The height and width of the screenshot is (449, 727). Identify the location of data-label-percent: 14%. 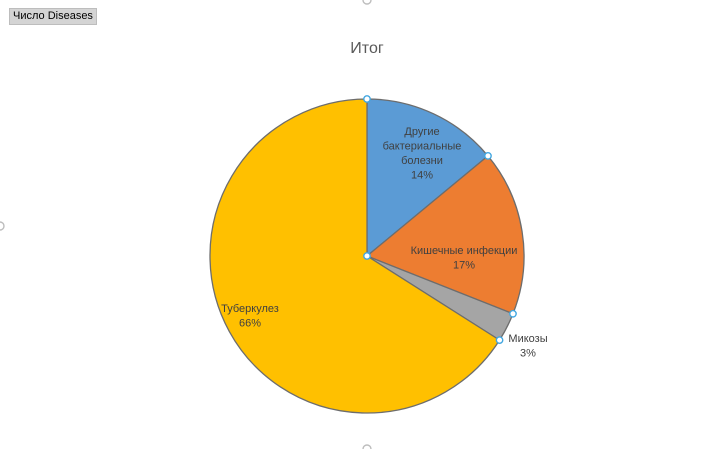
(422, 176).